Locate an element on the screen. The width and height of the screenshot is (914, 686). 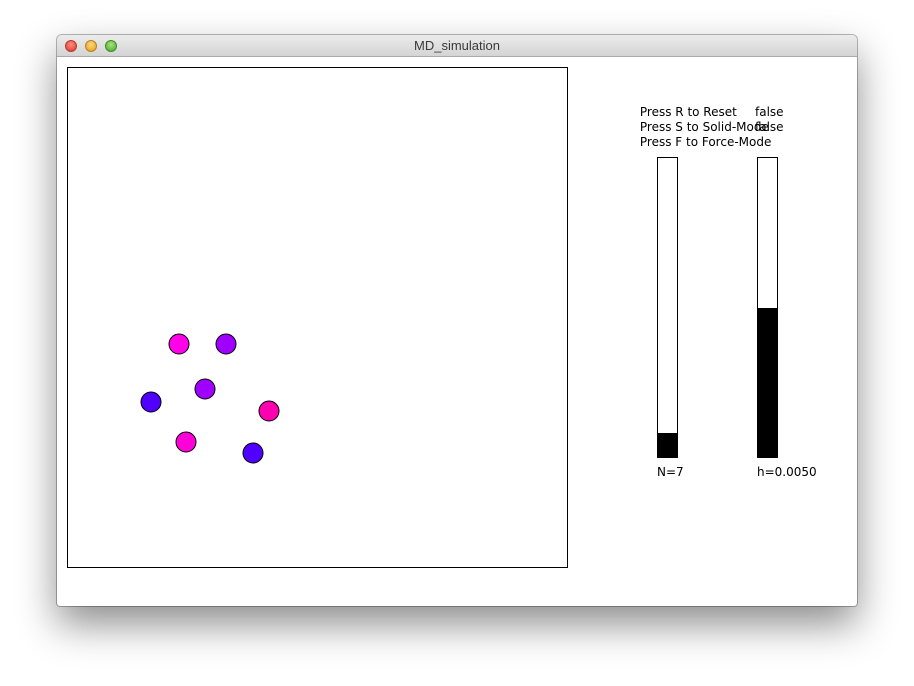
timestep-label: h=0.0050 is located at coordinates (787, 472).